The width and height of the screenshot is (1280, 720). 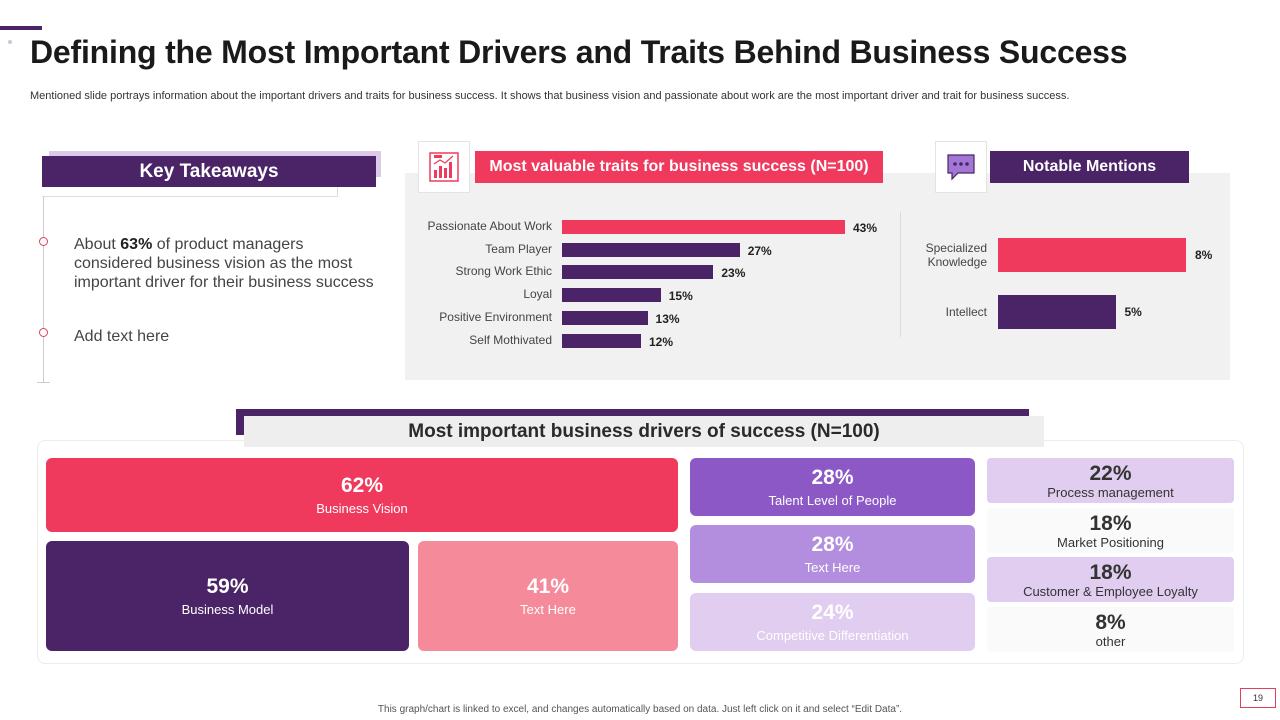 I want to click on driver-value: 24%, so click(x=832, y=612).